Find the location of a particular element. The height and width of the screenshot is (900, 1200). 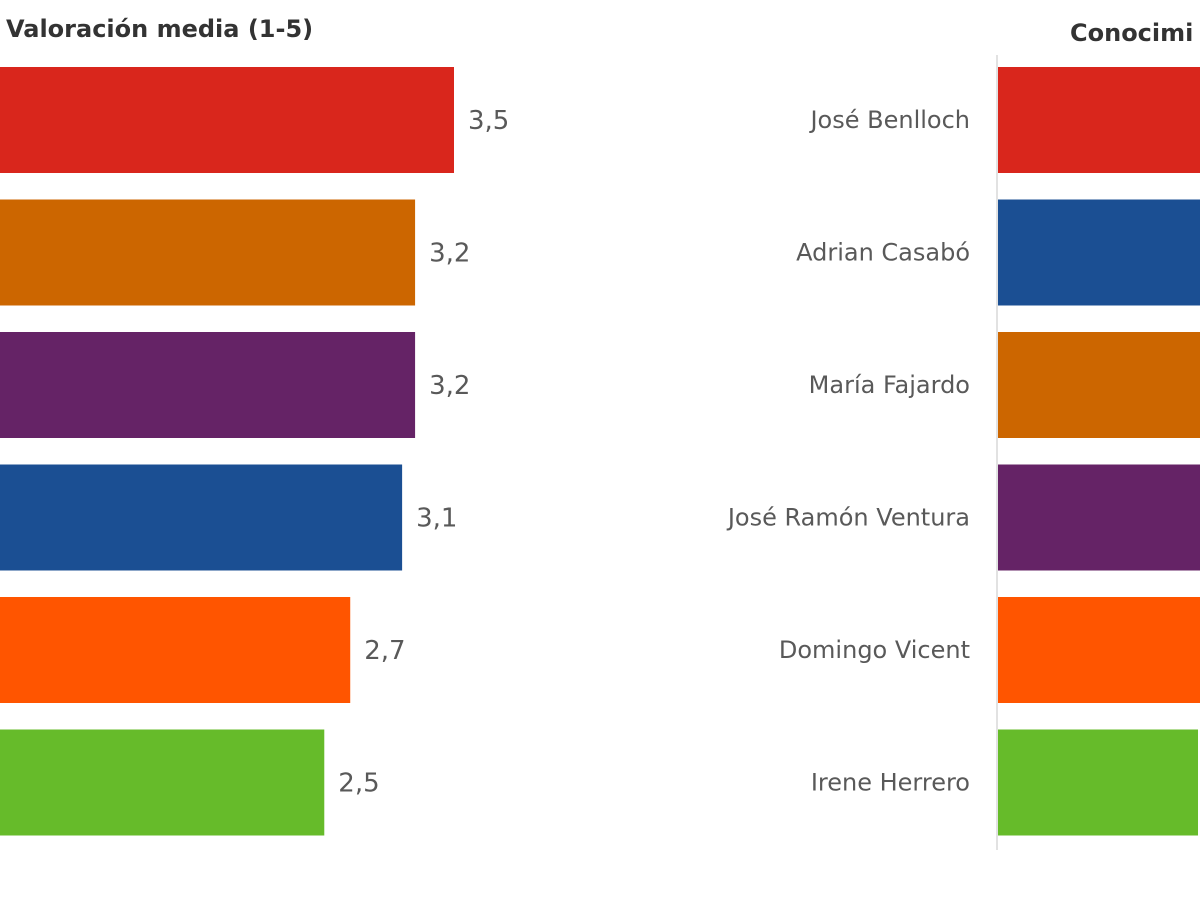

right-chart-title: Conocimi is located at coordinates (1131, 33).